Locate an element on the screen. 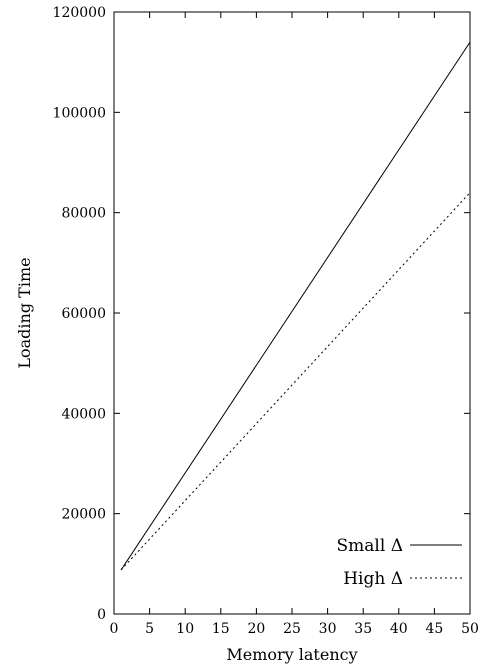 The image size is (488, 667). x-tick-label: 15 is located at coordinates (221, 629).